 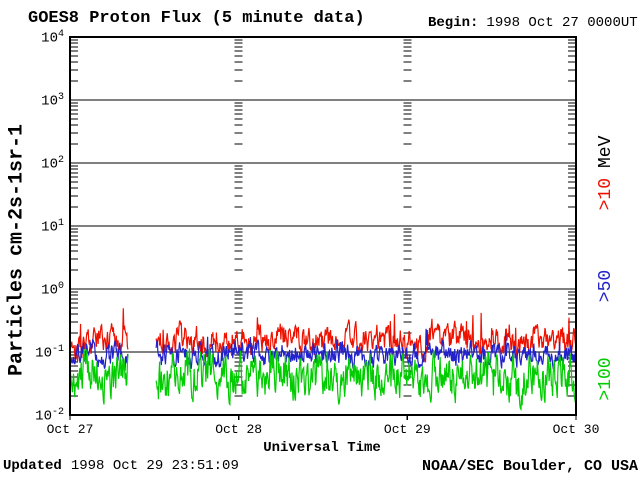 What do you see at coordinates (407, 429) in the screenshot?
I see `x-tick-label-oct-29: Oct 29` at bounding box center [407, 429].